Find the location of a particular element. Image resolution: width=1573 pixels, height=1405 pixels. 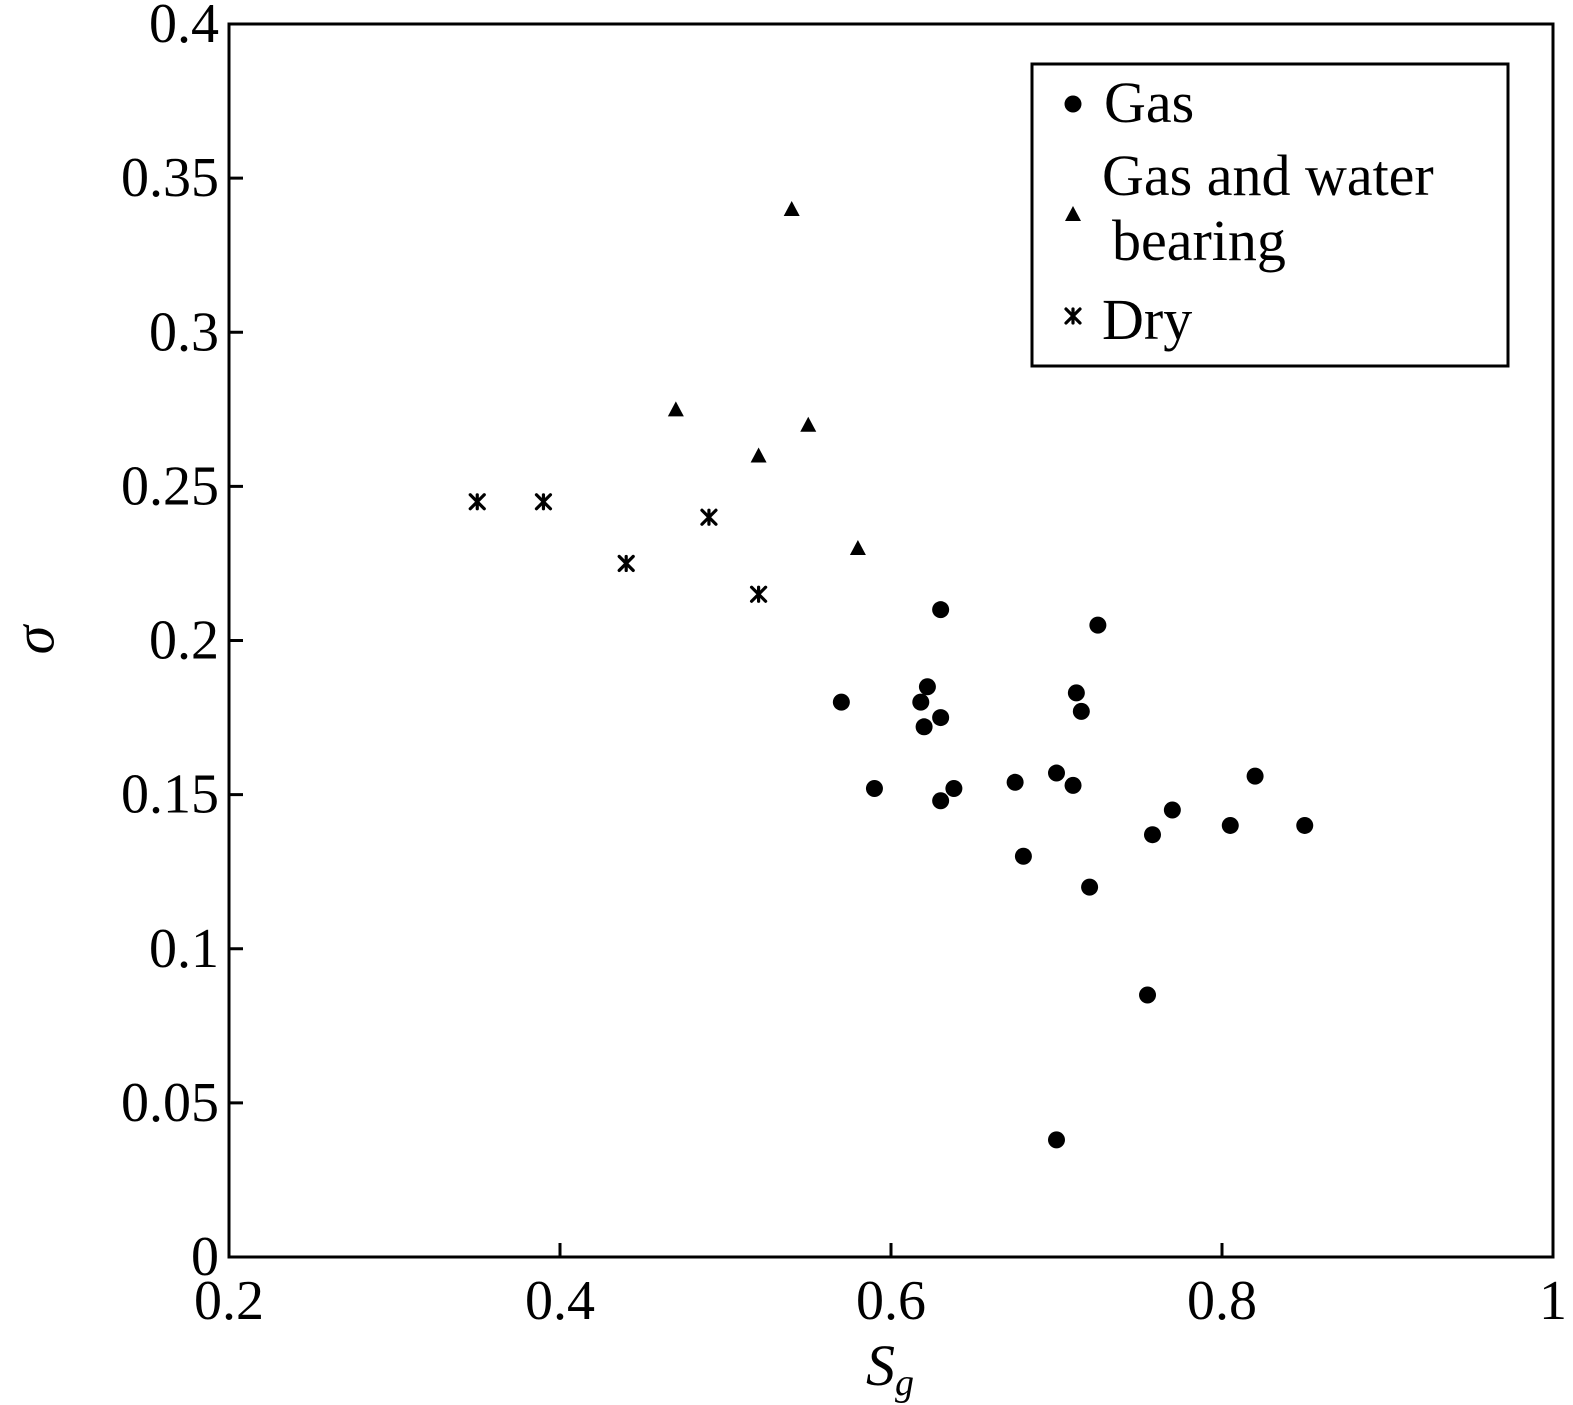

legend: Gas Gas and water bearing Dry is located at coordinates (1270, 215).